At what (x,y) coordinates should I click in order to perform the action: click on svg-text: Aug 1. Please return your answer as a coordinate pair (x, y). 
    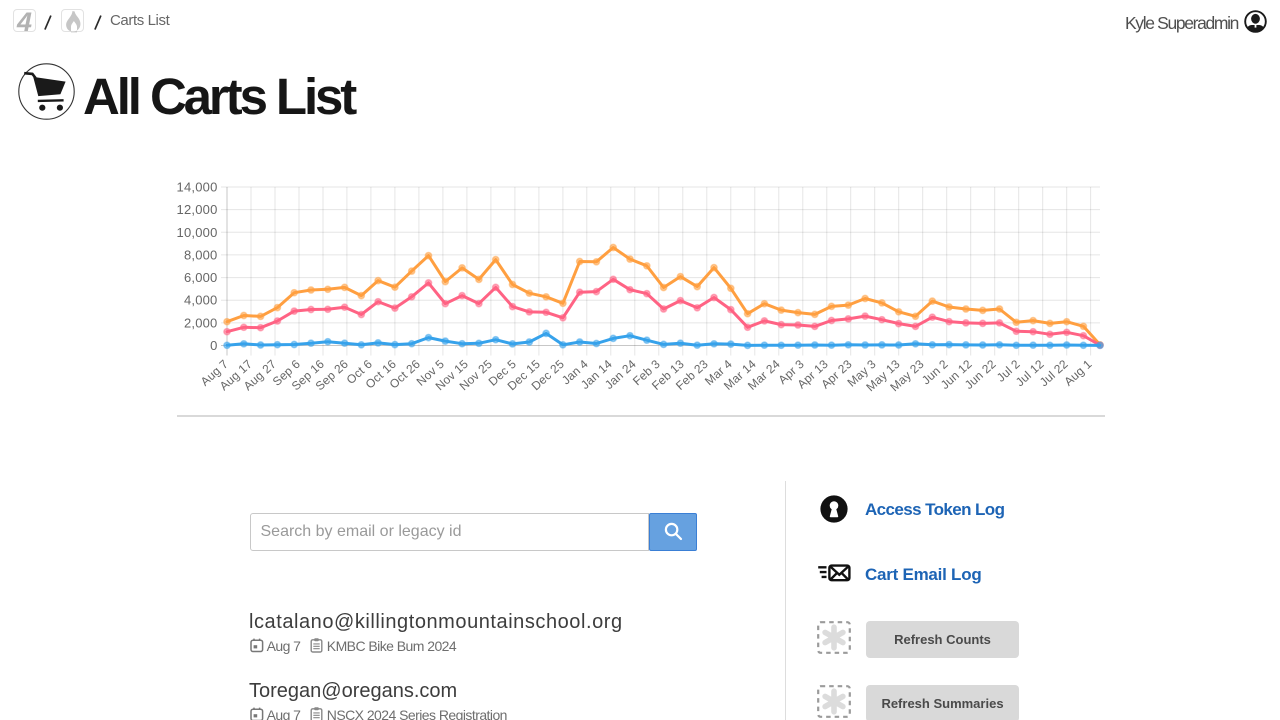
    Looking at the image, I should click on (1077, 373).